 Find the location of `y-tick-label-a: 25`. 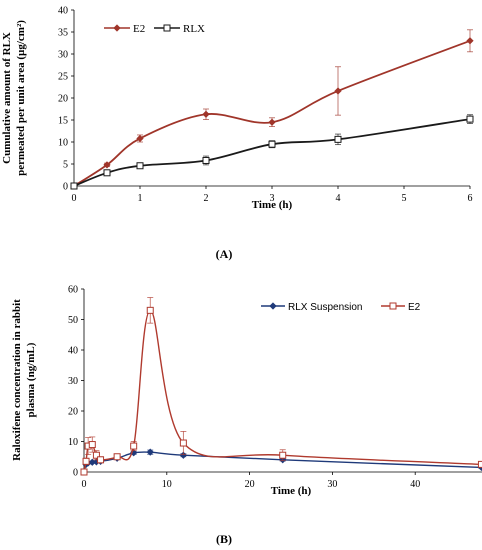

y-tick-label-a: 25 is located at coordinates (63, 77).